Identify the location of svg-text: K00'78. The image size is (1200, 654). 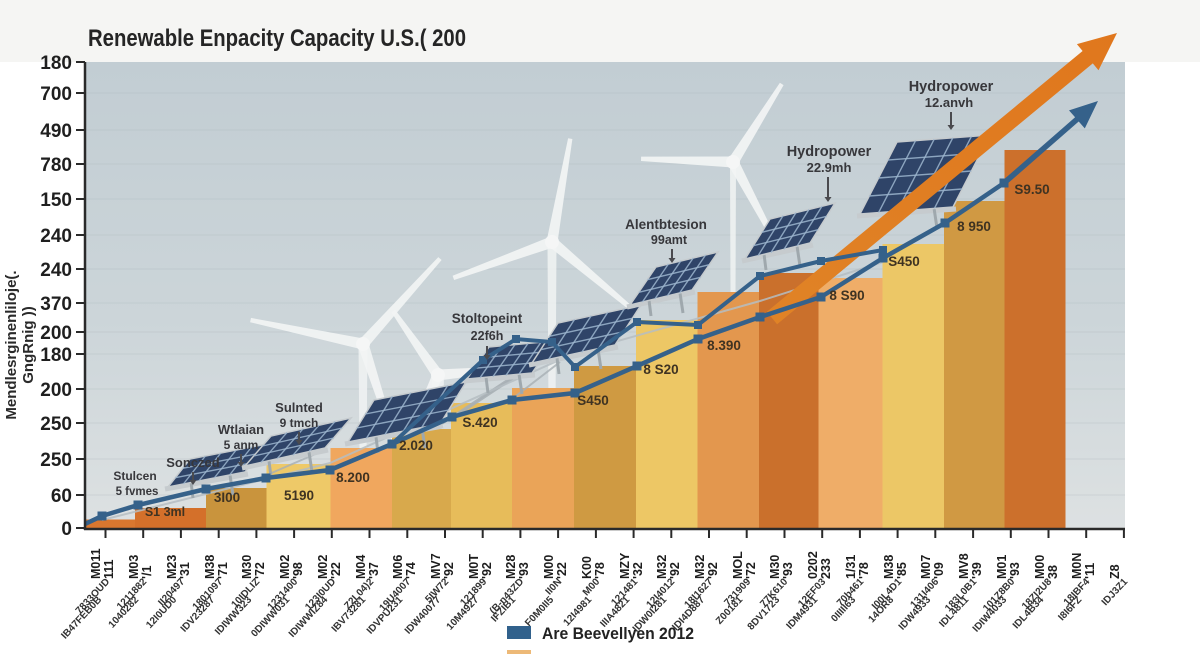
(593, 567).